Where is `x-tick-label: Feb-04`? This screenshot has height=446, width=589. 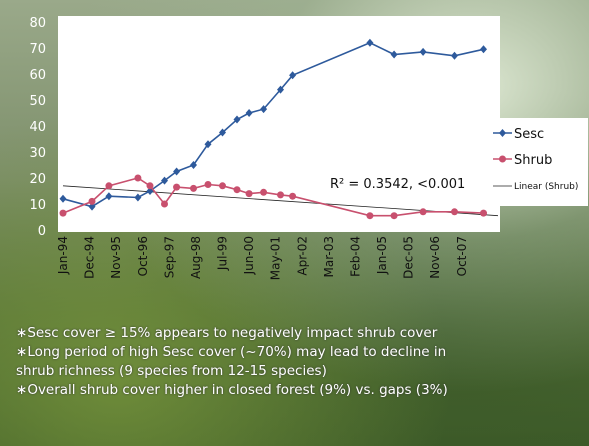 x-tick-label: Feb-04 is located at coordinates (355, 256).